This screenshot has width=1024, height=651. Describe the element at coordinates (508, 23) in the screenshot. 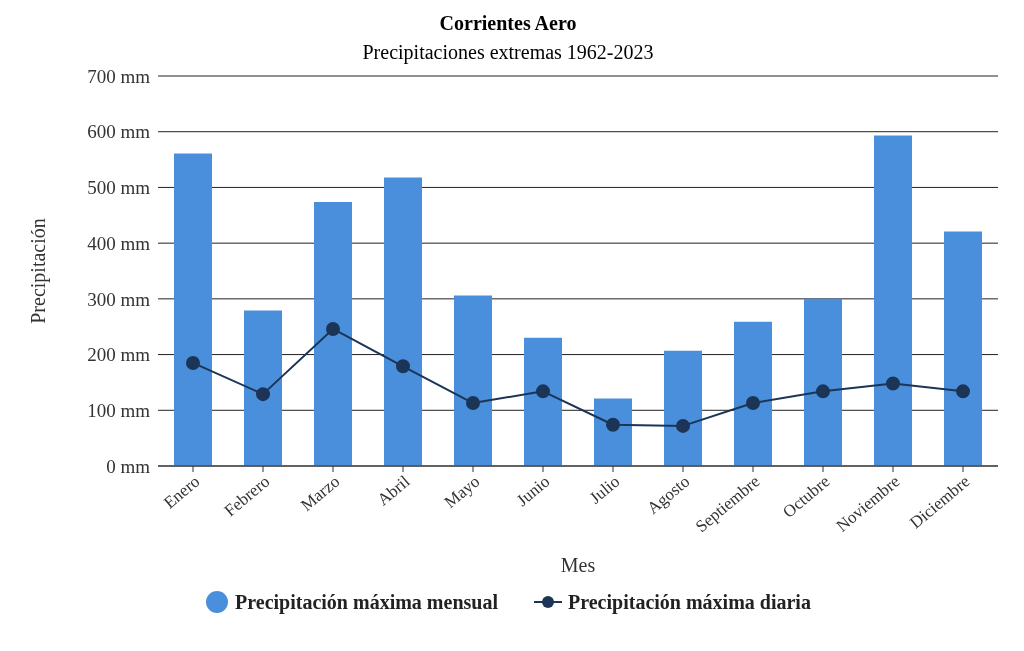

I see `chart-title: Corrientes Aero` at that location.